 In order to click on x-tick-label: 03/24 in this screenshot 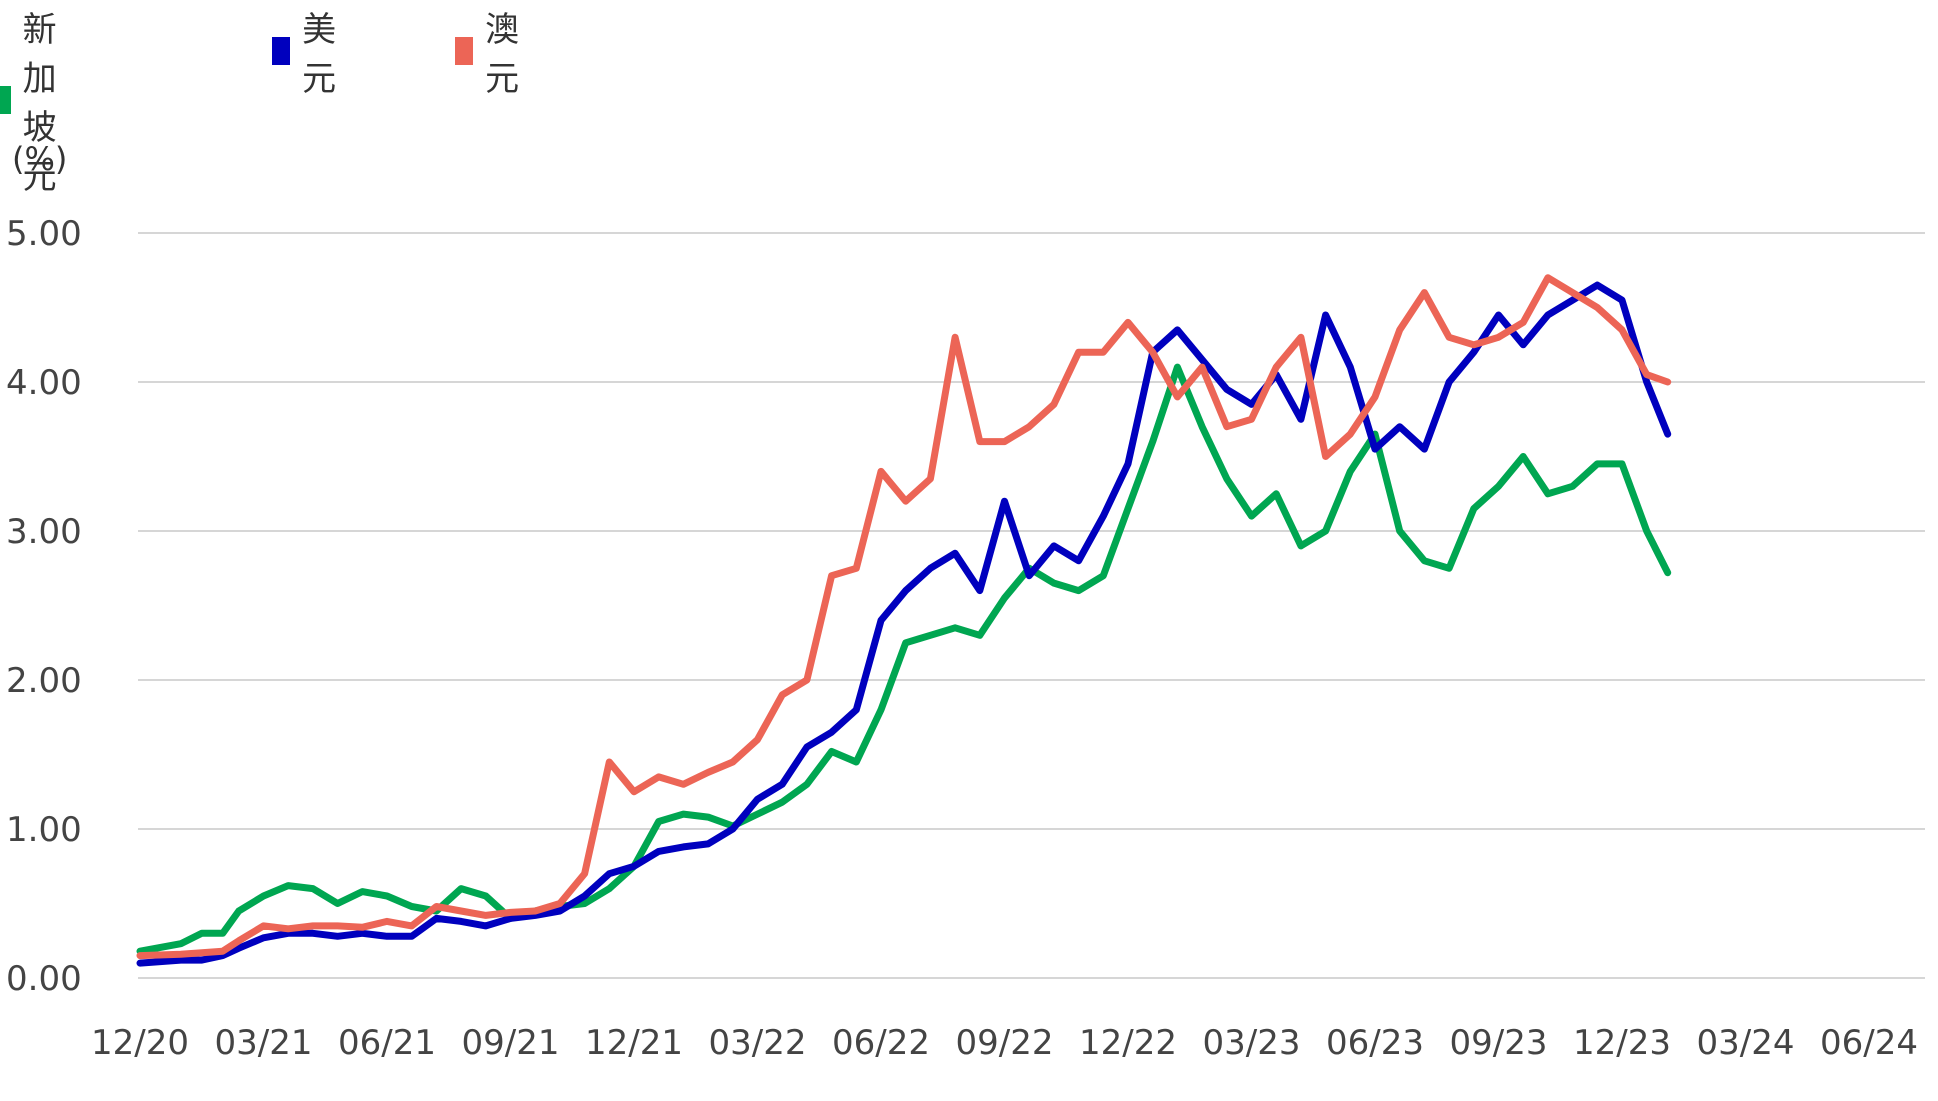, I will do `click(1746, 1043)`.